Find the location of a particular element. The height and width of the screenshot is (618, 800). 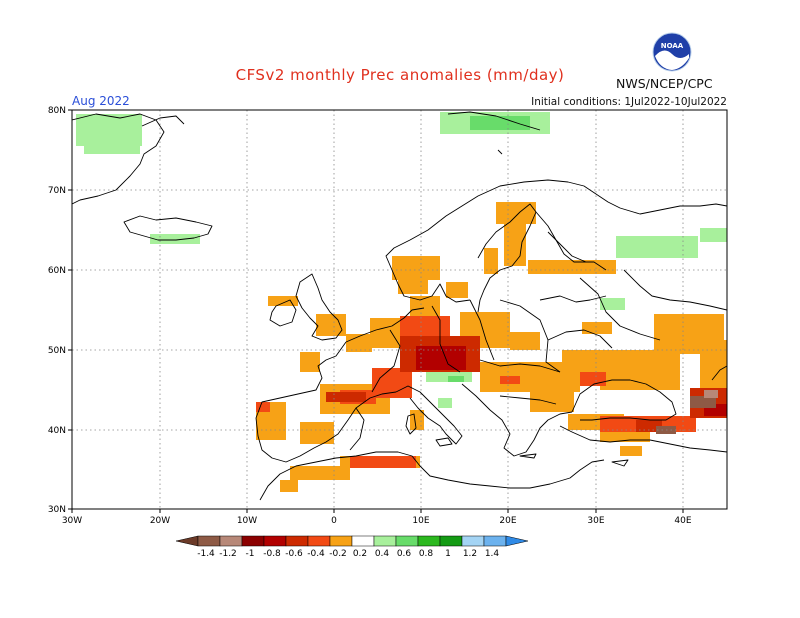

colorbar-tick-label: 0.8 is located at coordinates (426, 554).